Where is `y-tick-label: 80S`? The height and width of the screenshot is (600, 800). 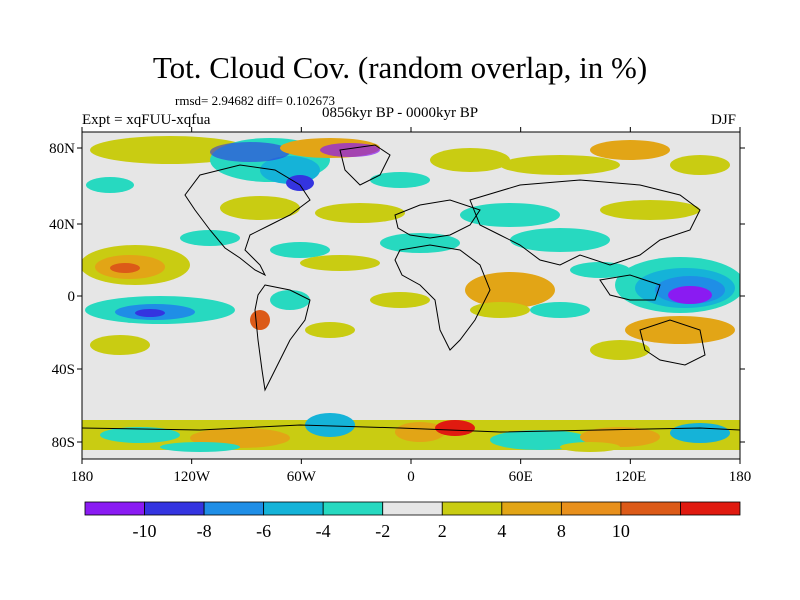 y-tick-label: 80S is located at coordinates (63, 443).